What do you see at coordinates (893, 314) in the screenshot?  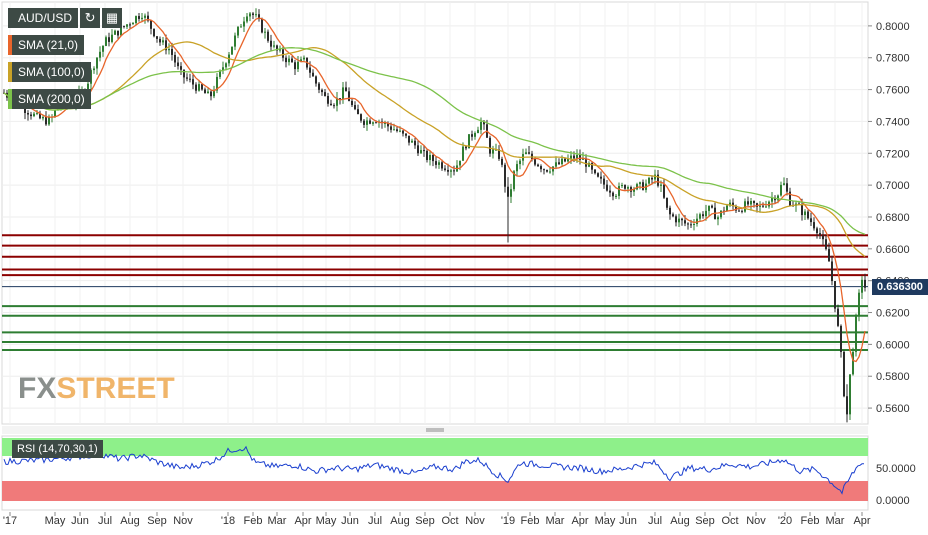 I see `y-tick-label: 0.6200` at bounding box center [893, 314].